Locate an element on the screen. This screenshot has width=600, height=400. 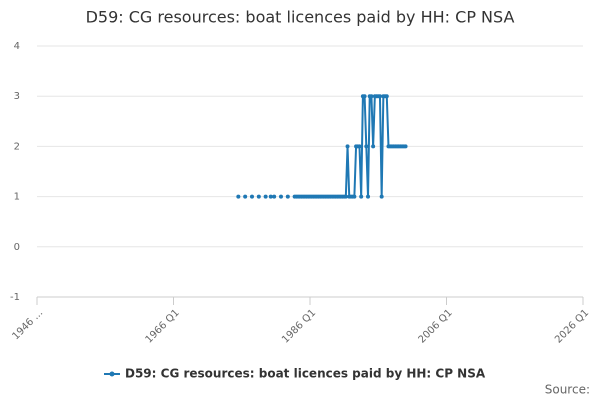
x-tick-label: 2026 Q1 is located at coordinates (572, 326).